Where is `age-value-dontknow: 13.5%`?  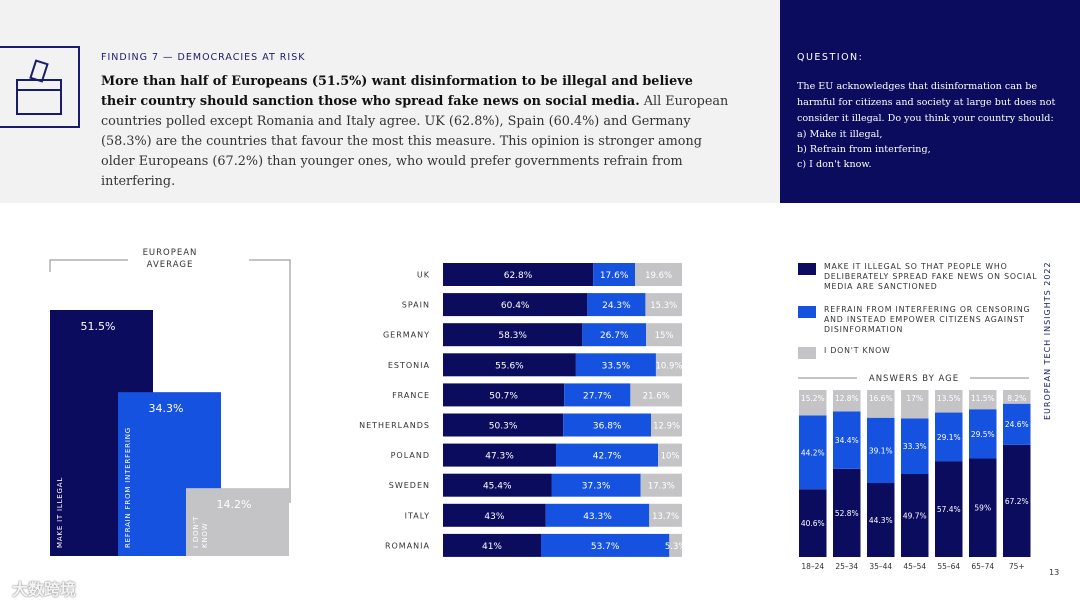 age-value-dontknow: 13.5% is located at coordinates (949, 398).